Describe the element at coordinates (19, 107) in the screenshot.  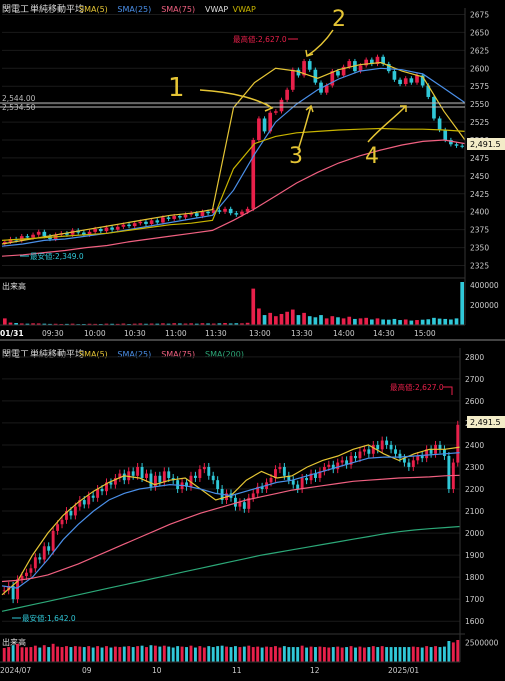
I see `hline-label-2534: 2,534.50` at that location.